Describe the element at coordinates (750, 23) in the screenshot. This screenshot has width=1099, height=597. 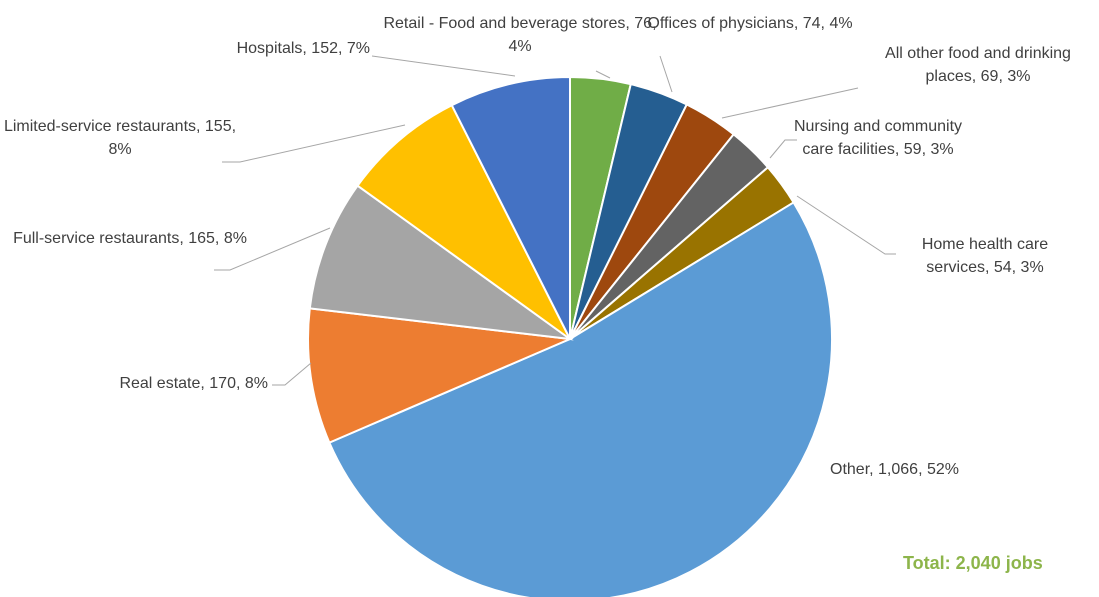
I see `data-label: Offices of physicians, 74, 4%` at that location.